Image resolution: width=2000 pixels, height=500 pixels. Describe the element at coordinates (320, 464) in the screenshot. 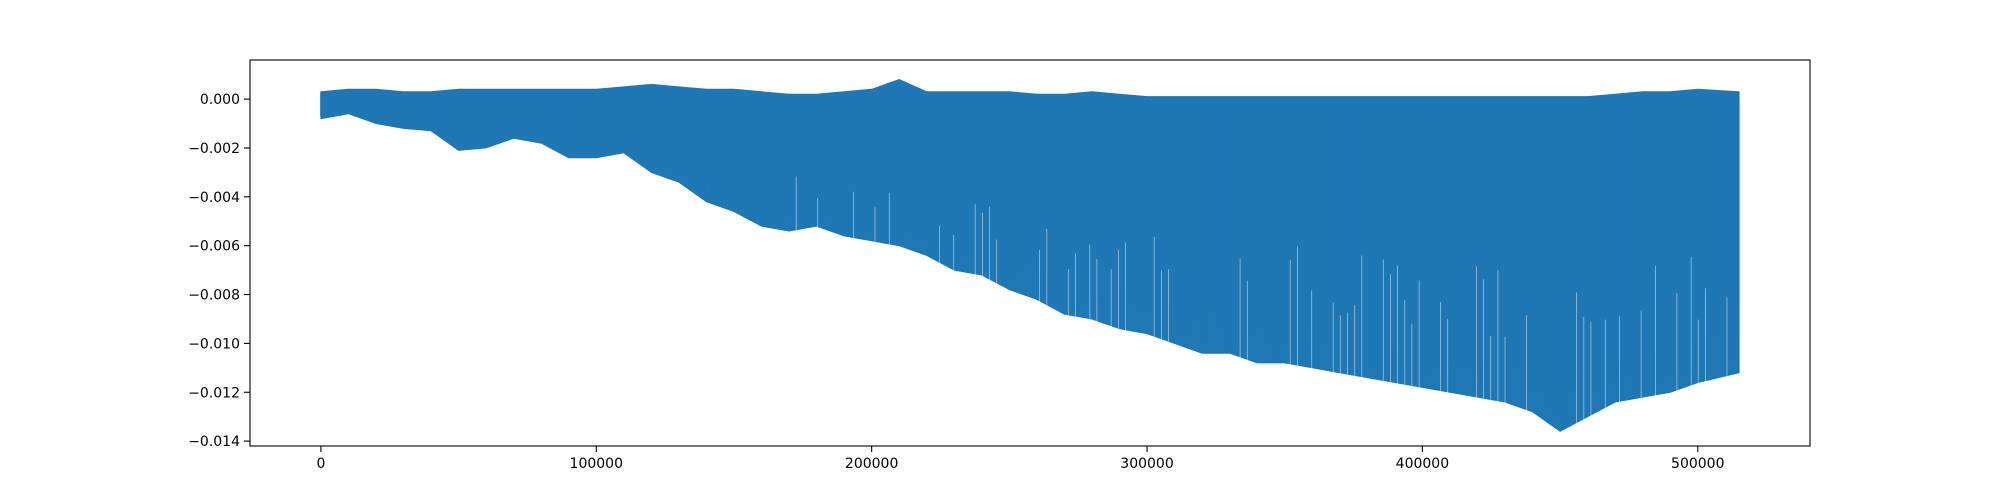

I see `x-tick-label: 0` at that location.